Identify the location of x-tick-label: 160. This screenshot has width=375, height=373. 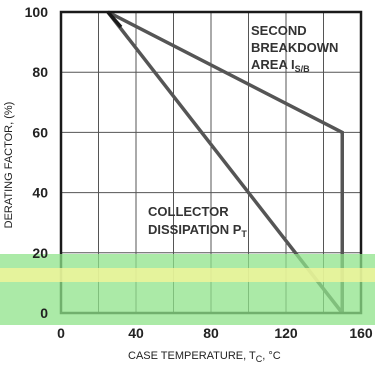
(361, 333).